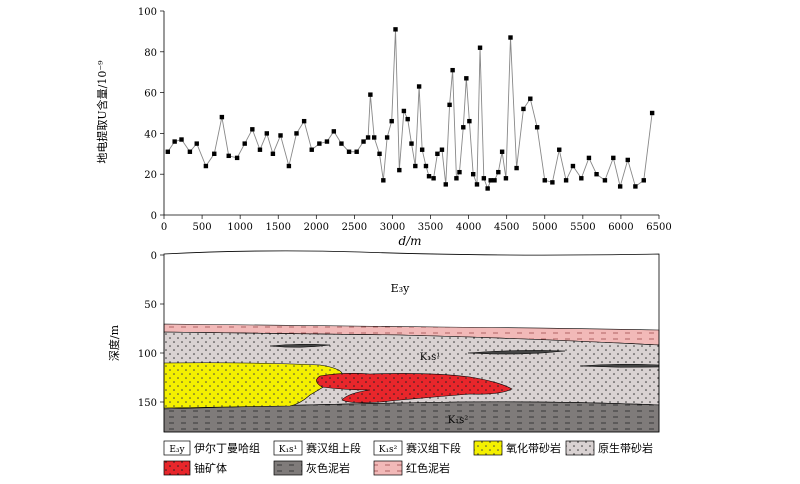 The image size is (800, 484). I want to click on y-tick-label: 60, so click(150, 94).